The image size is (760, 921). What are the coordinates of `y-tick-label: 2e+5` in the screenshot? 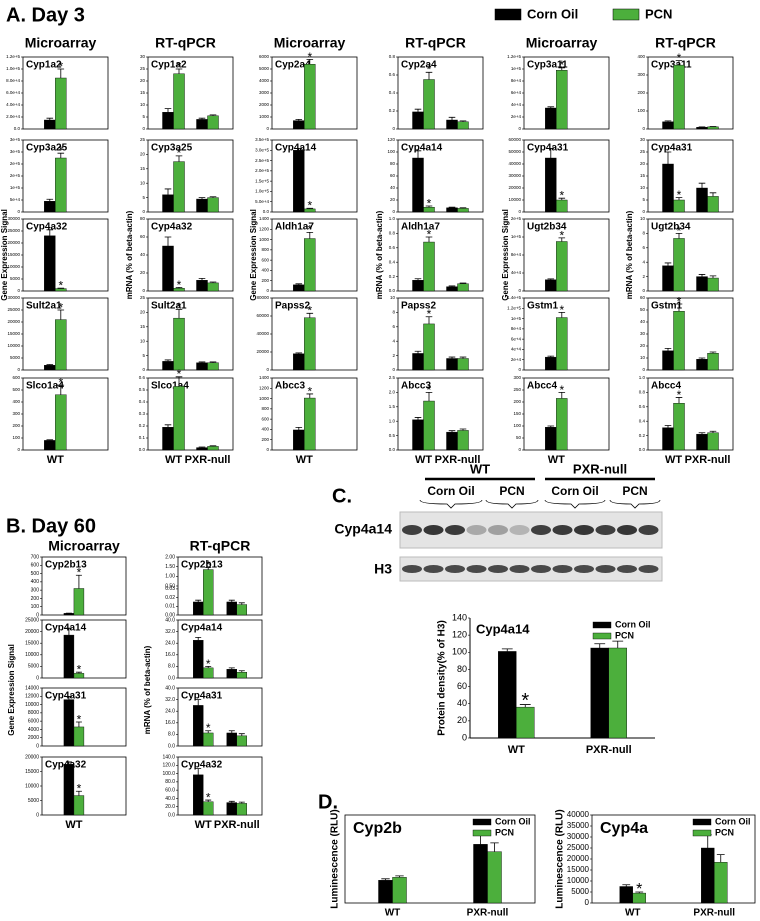 It's located at (516, 218).